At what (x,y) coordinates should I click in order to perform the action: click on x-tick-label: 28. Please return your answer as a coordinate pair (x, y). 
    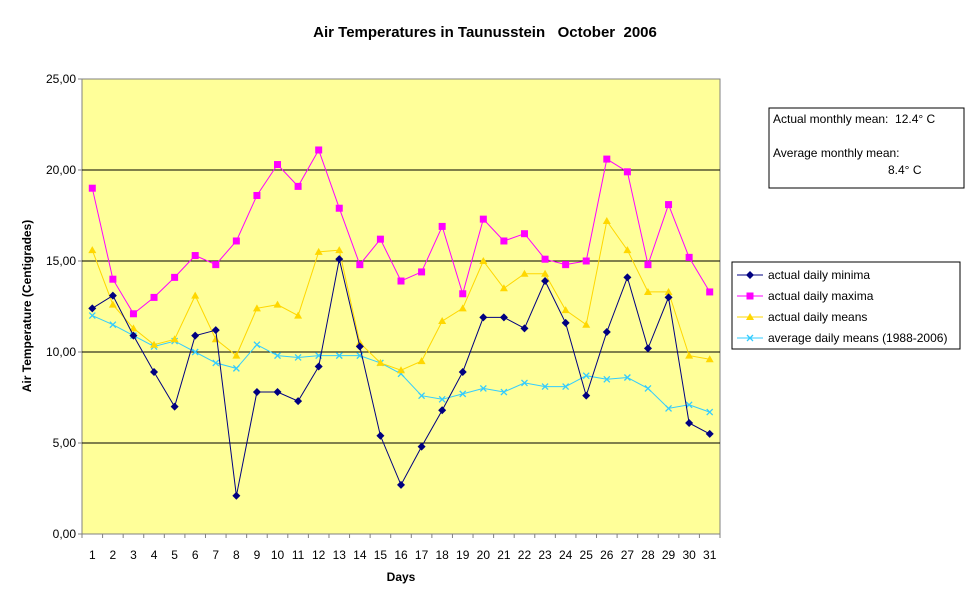
    Looking at the image, I should click on (648, 555).